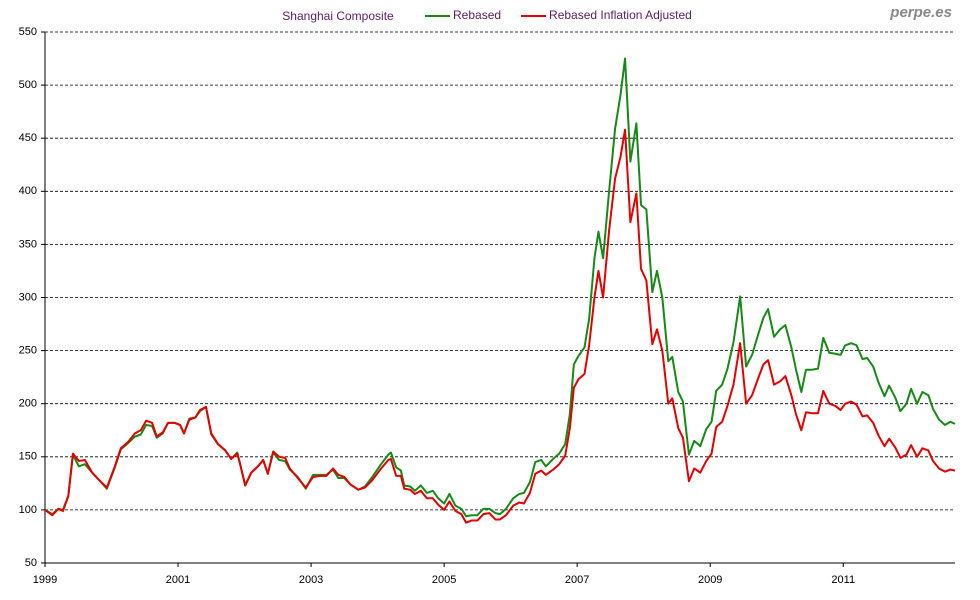 Image resolution: width=980 pixels, height=600 pixels. What do you see at coordinates (28, 351) in the screenshot?
I see `y-tick-label: 250` at bounding box center [28, 351].